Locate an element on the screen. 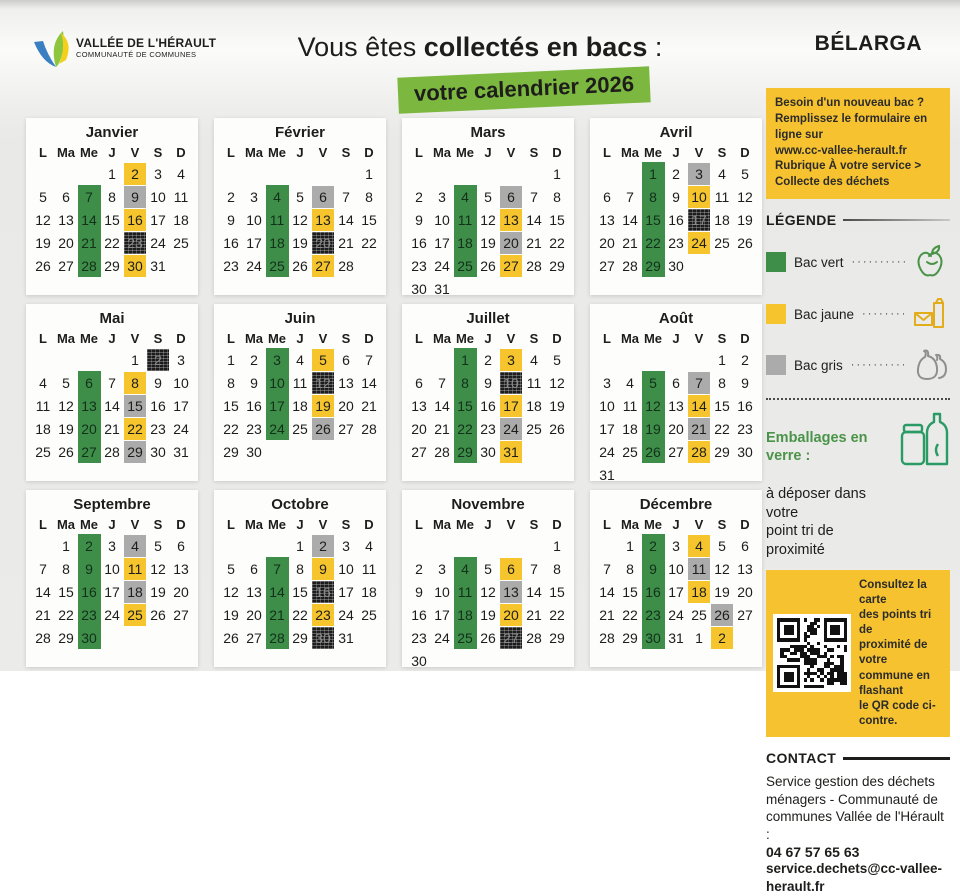  legend-item-bac-vert: Bac vert ················· is located at coordinates (858, 262).